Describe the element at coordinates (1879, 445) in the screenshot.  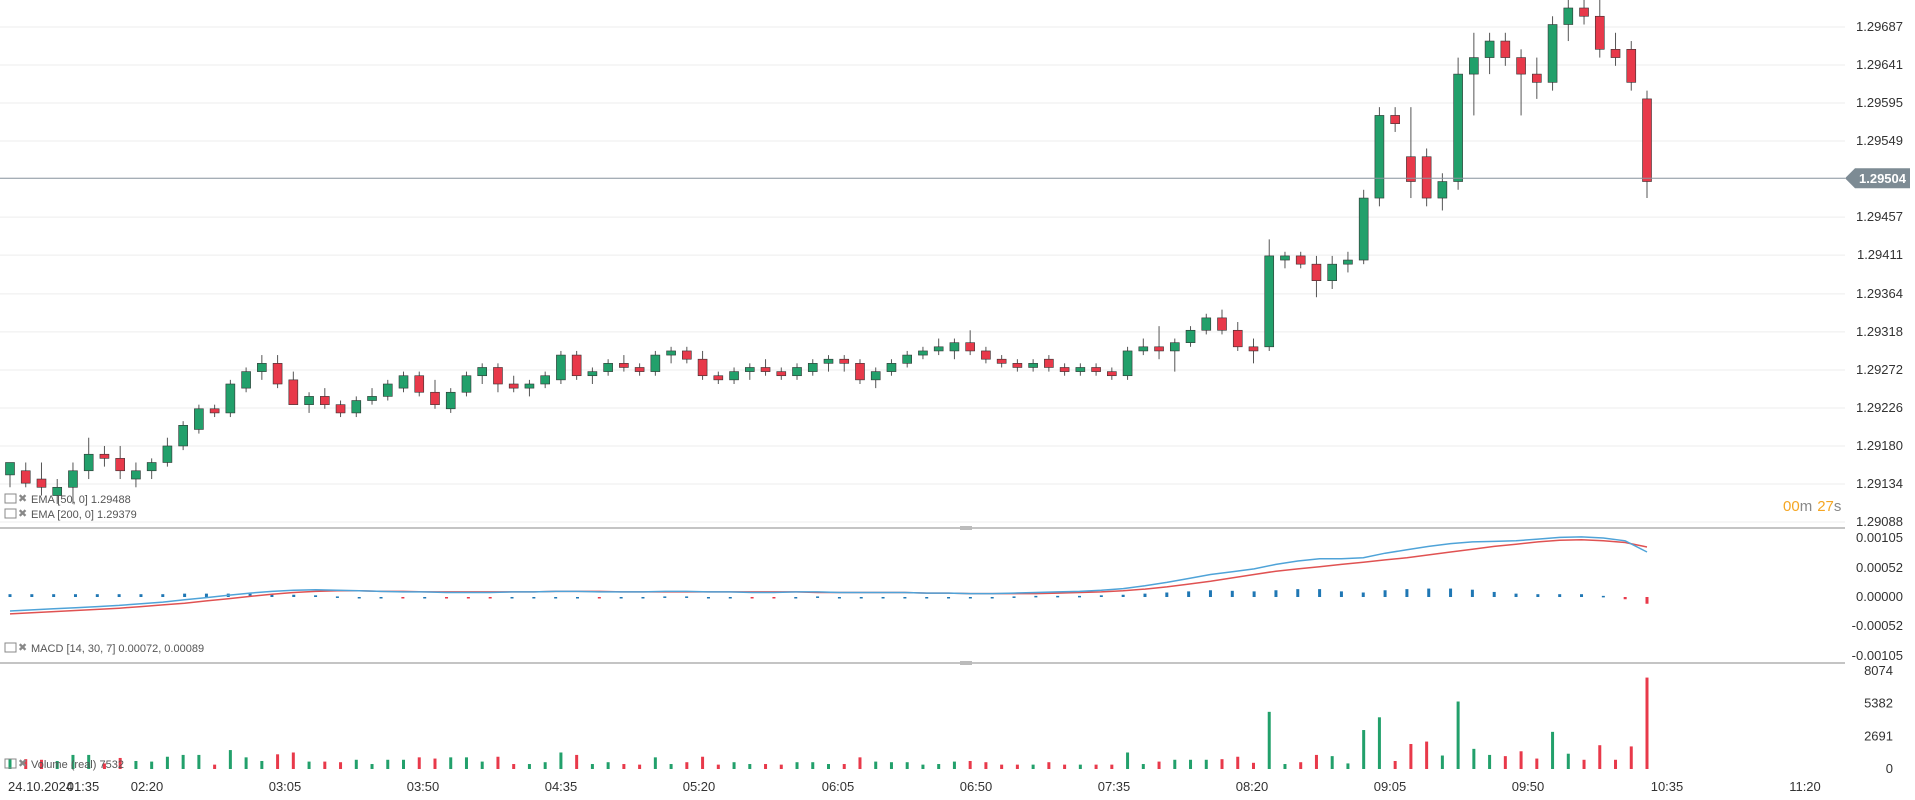
I see `price-axis-label: 1.29180` at that location.